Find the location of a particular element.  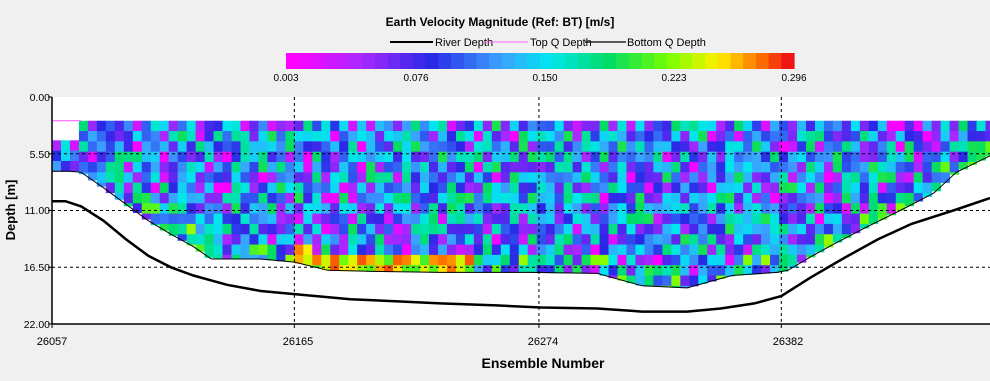

legend-river-depth-label: River Depth is located at coordinates (464, 43).